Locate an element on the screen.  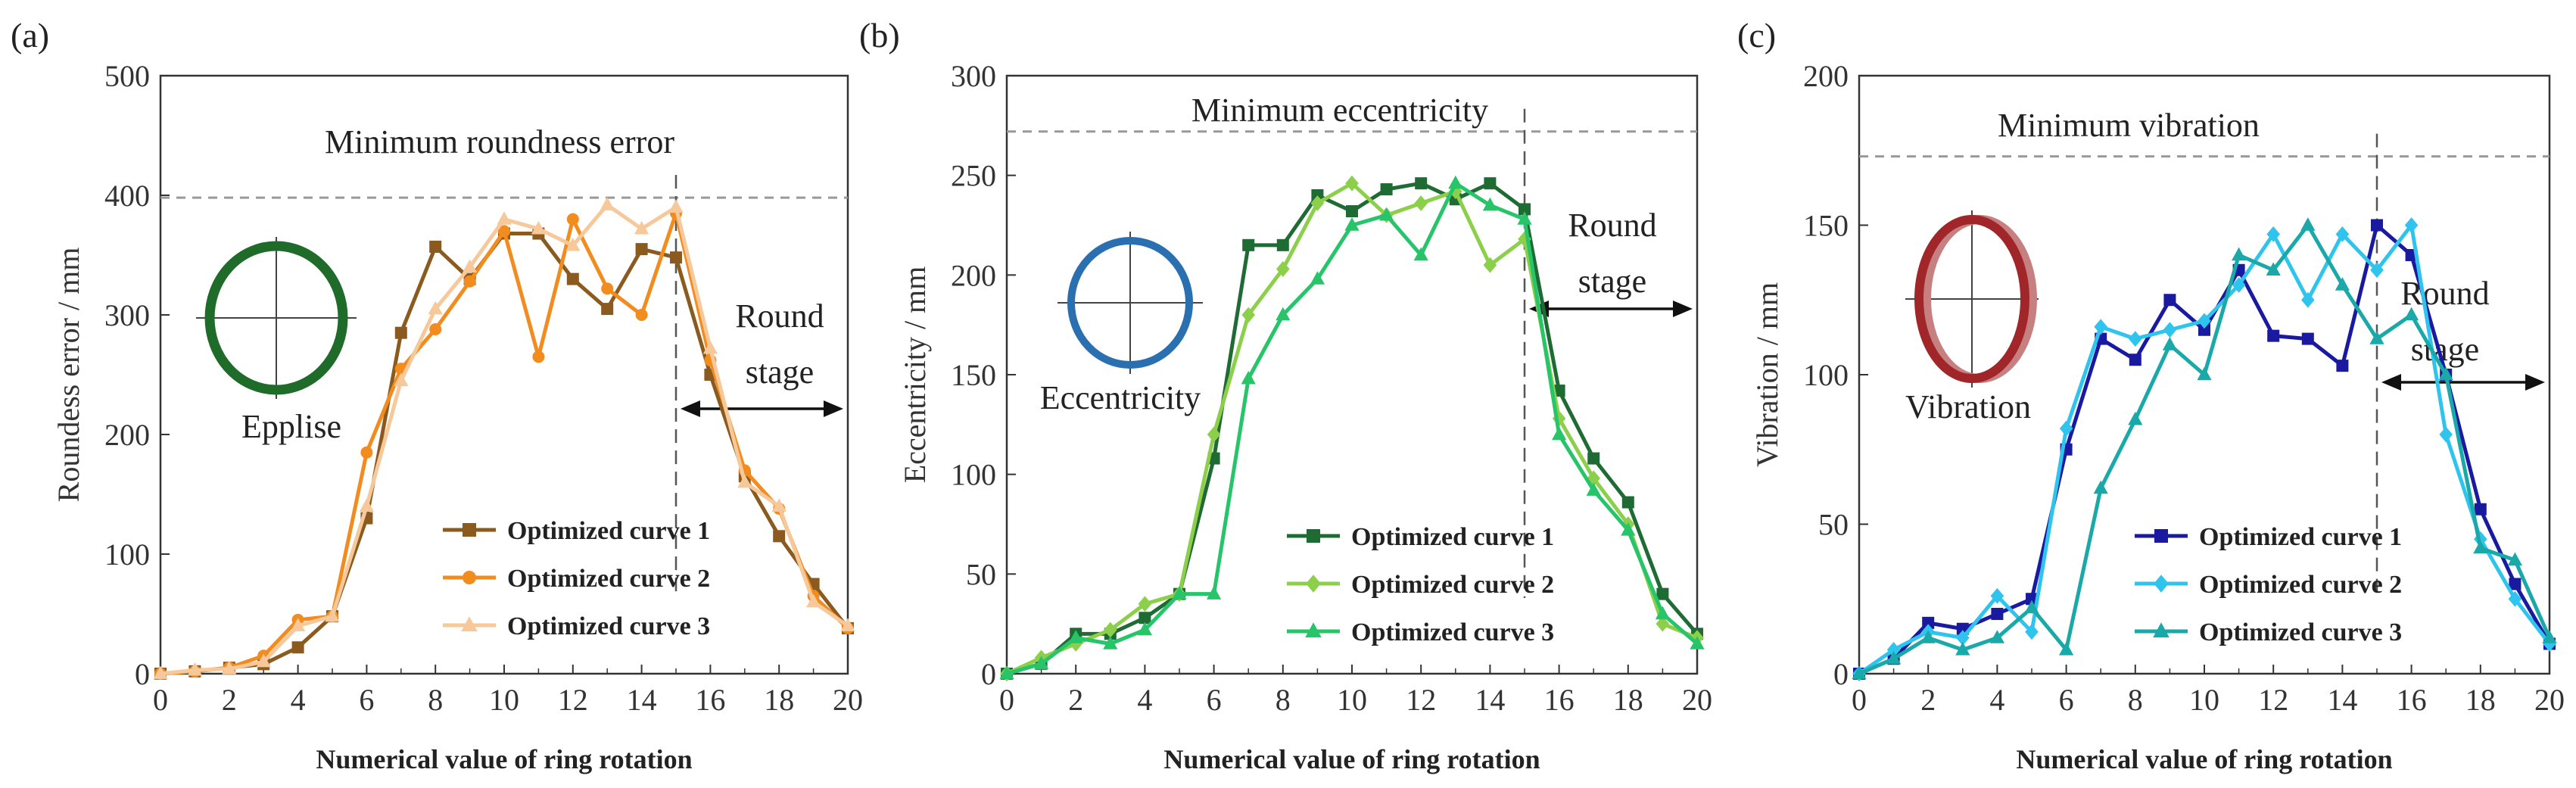
reference-label: Minimum vibration is located at coordinates (2129, 125).